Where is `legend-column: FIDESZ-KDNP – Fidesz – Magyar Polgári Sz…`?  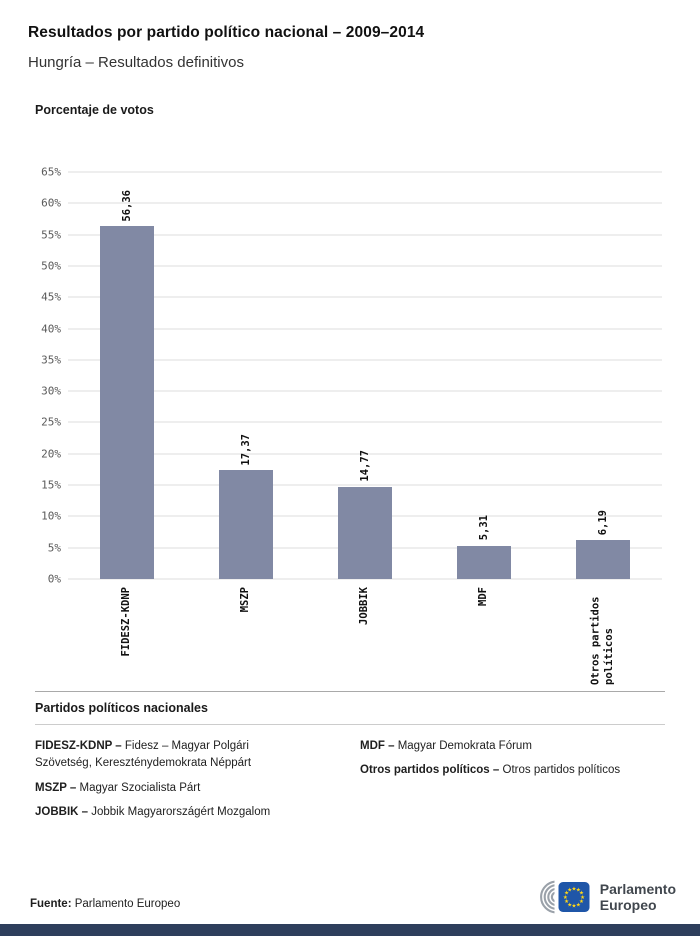 legend-column: FIDESZ-KDNP – Fidesz – Magyar Polgári Sz… is located at coordinates (197, 783).